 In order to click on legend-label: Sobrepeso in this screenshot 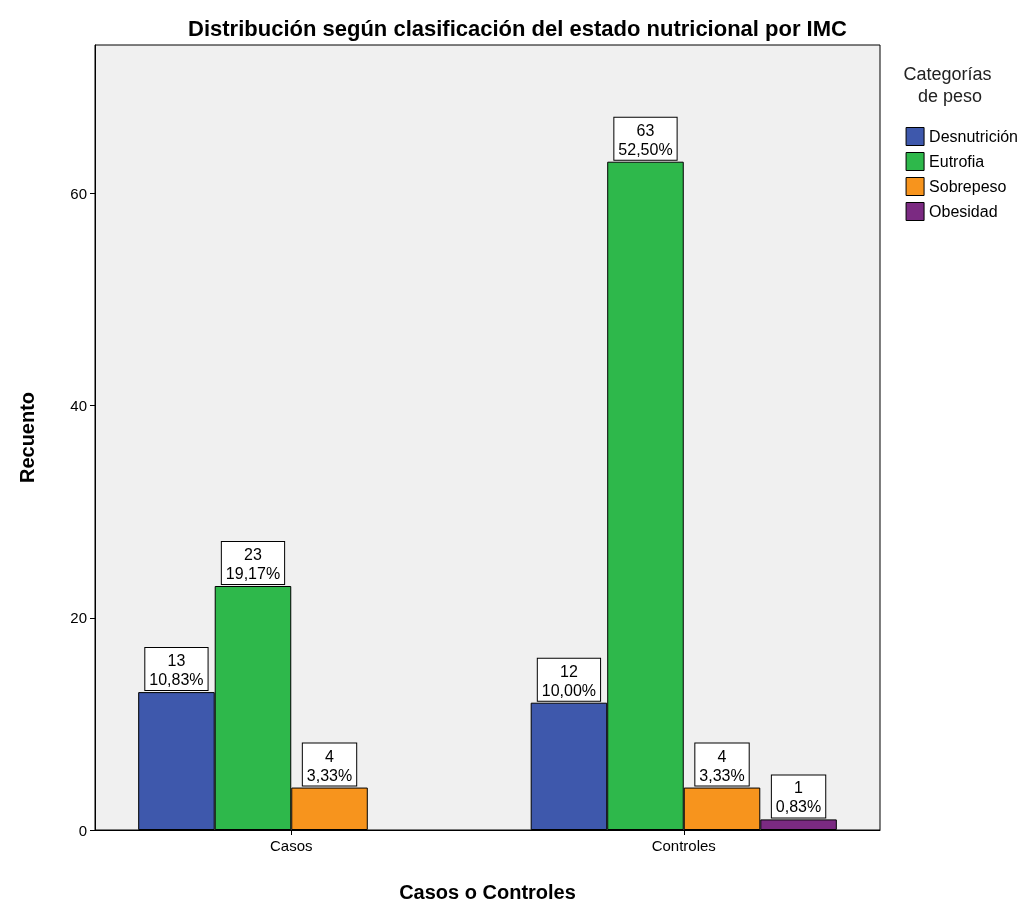, I will do `click(968, 186)`.